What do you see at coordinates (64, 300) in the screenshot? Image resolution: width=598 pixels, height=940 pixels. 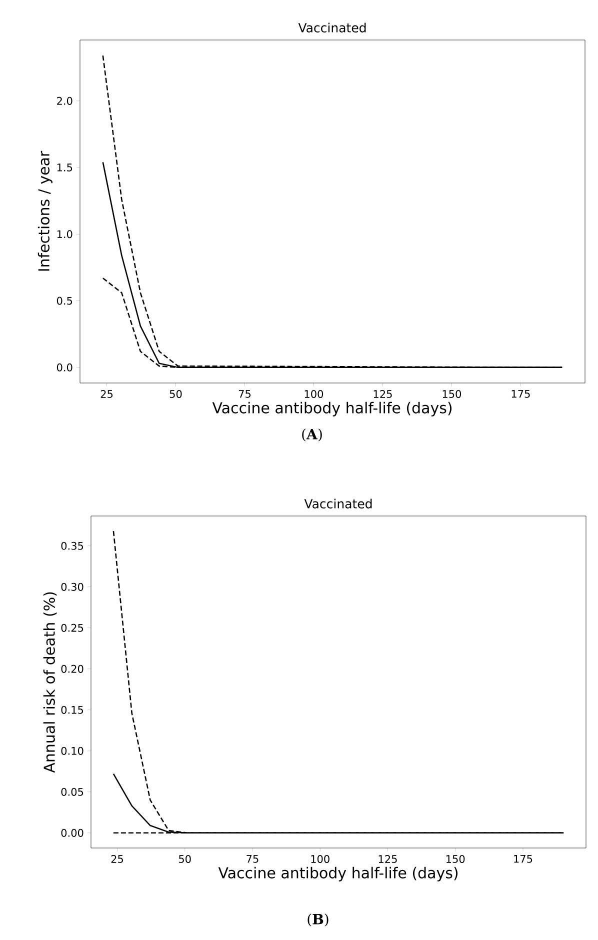 I see `y-tick-label: 0.5` at bounding box center [64, 300].